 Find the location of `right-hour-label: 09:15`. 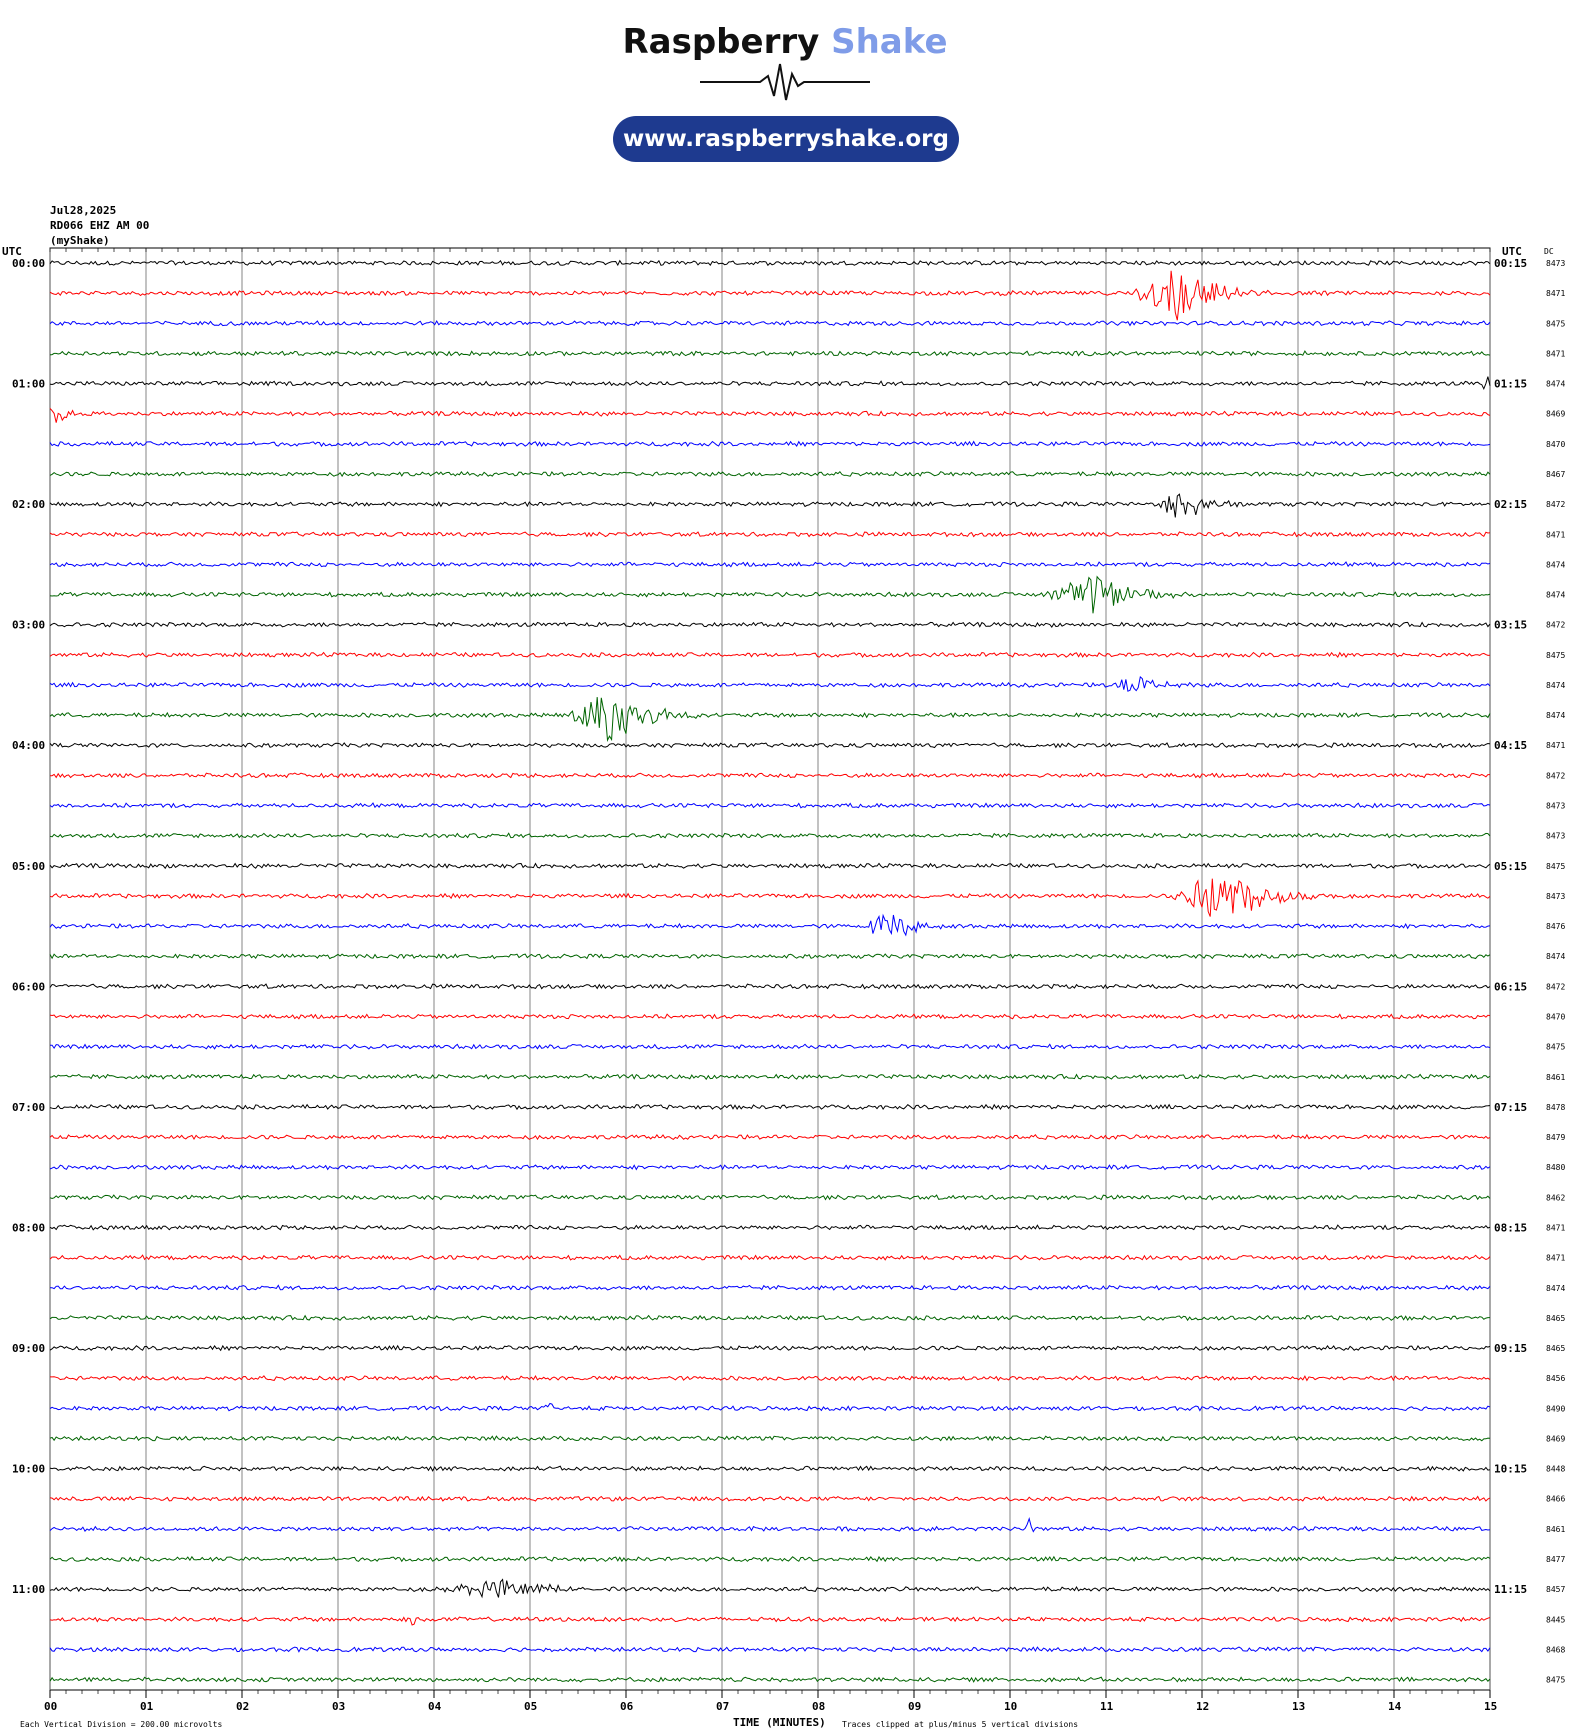

right-hour-label: 09:15 is located at coordinates (1510, 1348).